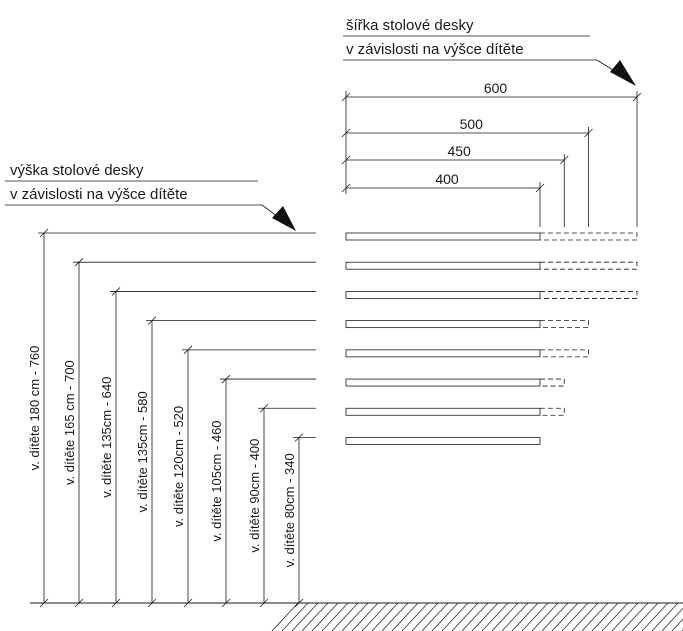  I want to click on width-dimensions: 600 500 450 400, so click(491, 153).